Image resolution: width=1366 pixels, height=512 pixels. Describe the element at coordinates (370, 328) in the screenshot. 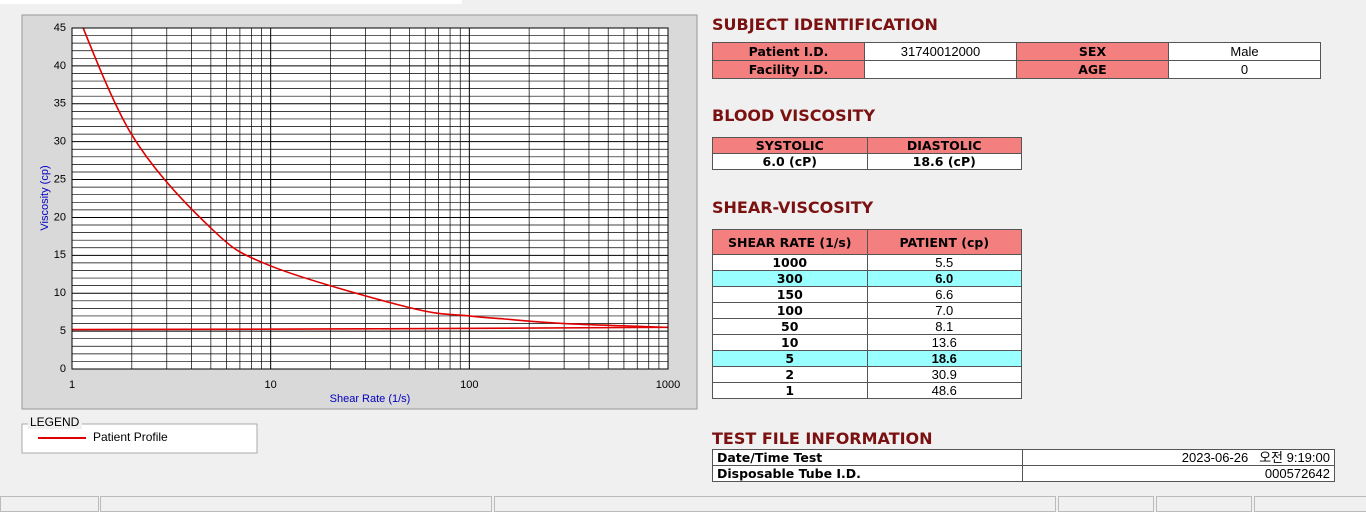

I see `series-line` at that location.